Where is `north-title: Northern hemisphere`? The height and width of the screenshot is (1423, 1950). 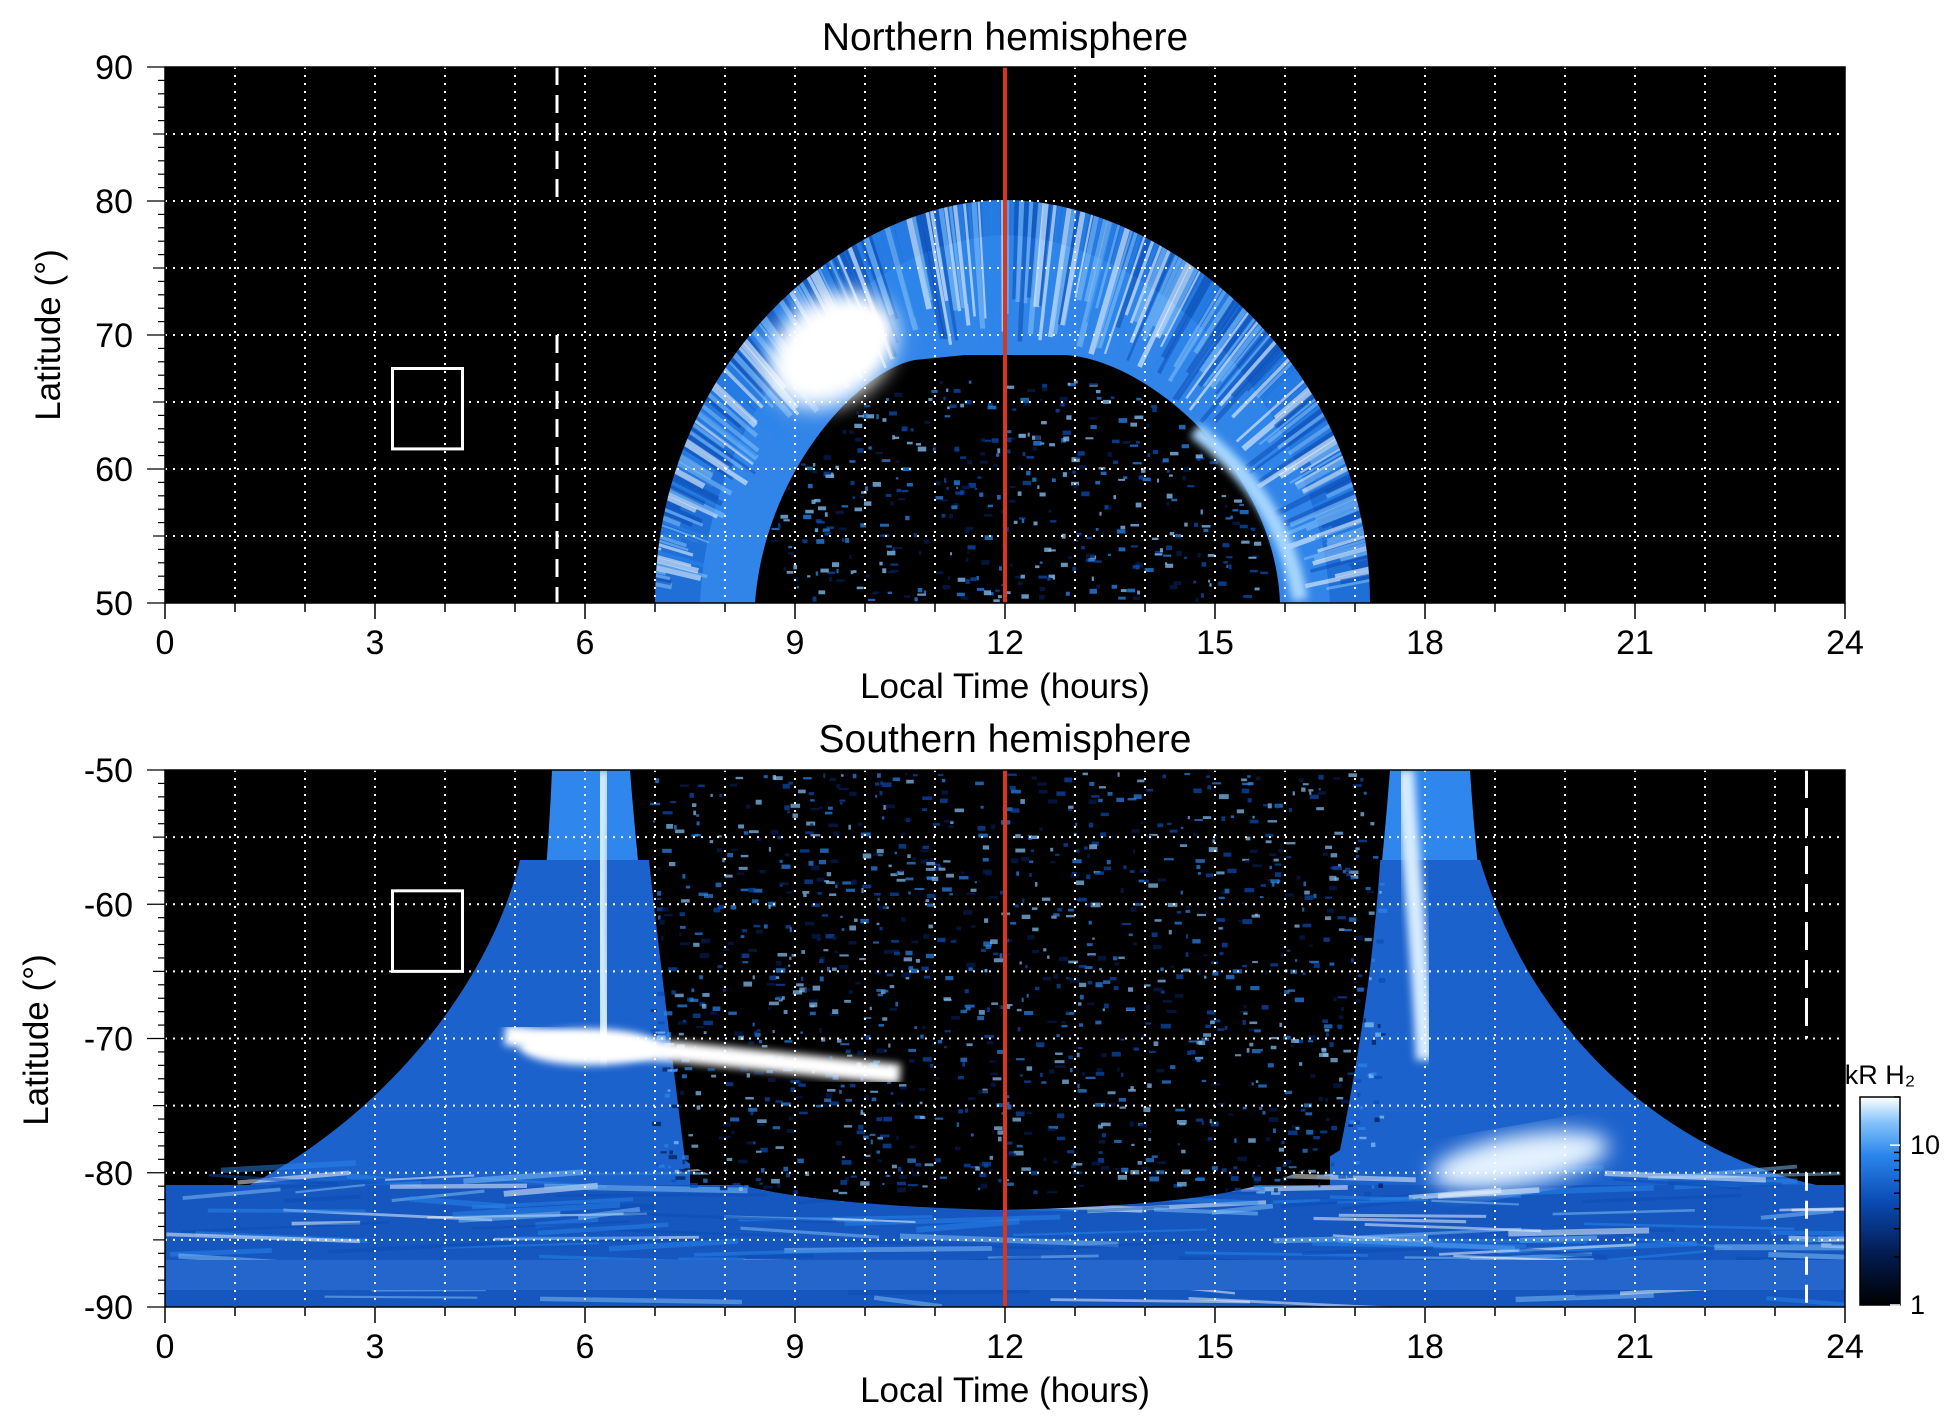 north-title: Northern hemisphere is located at coordinates (1005, 37).